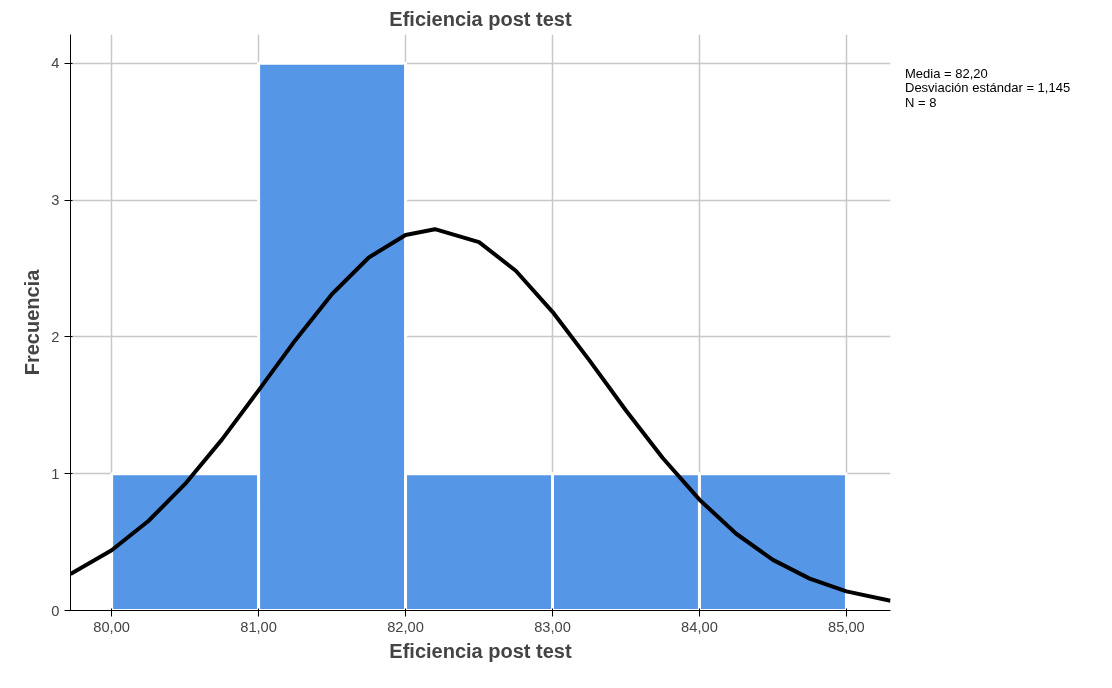 The image size is (1112, 688). Describe the element at coordinates (699, 626) in the screenshot. I see `x-tick-label: 84,00` at that location.